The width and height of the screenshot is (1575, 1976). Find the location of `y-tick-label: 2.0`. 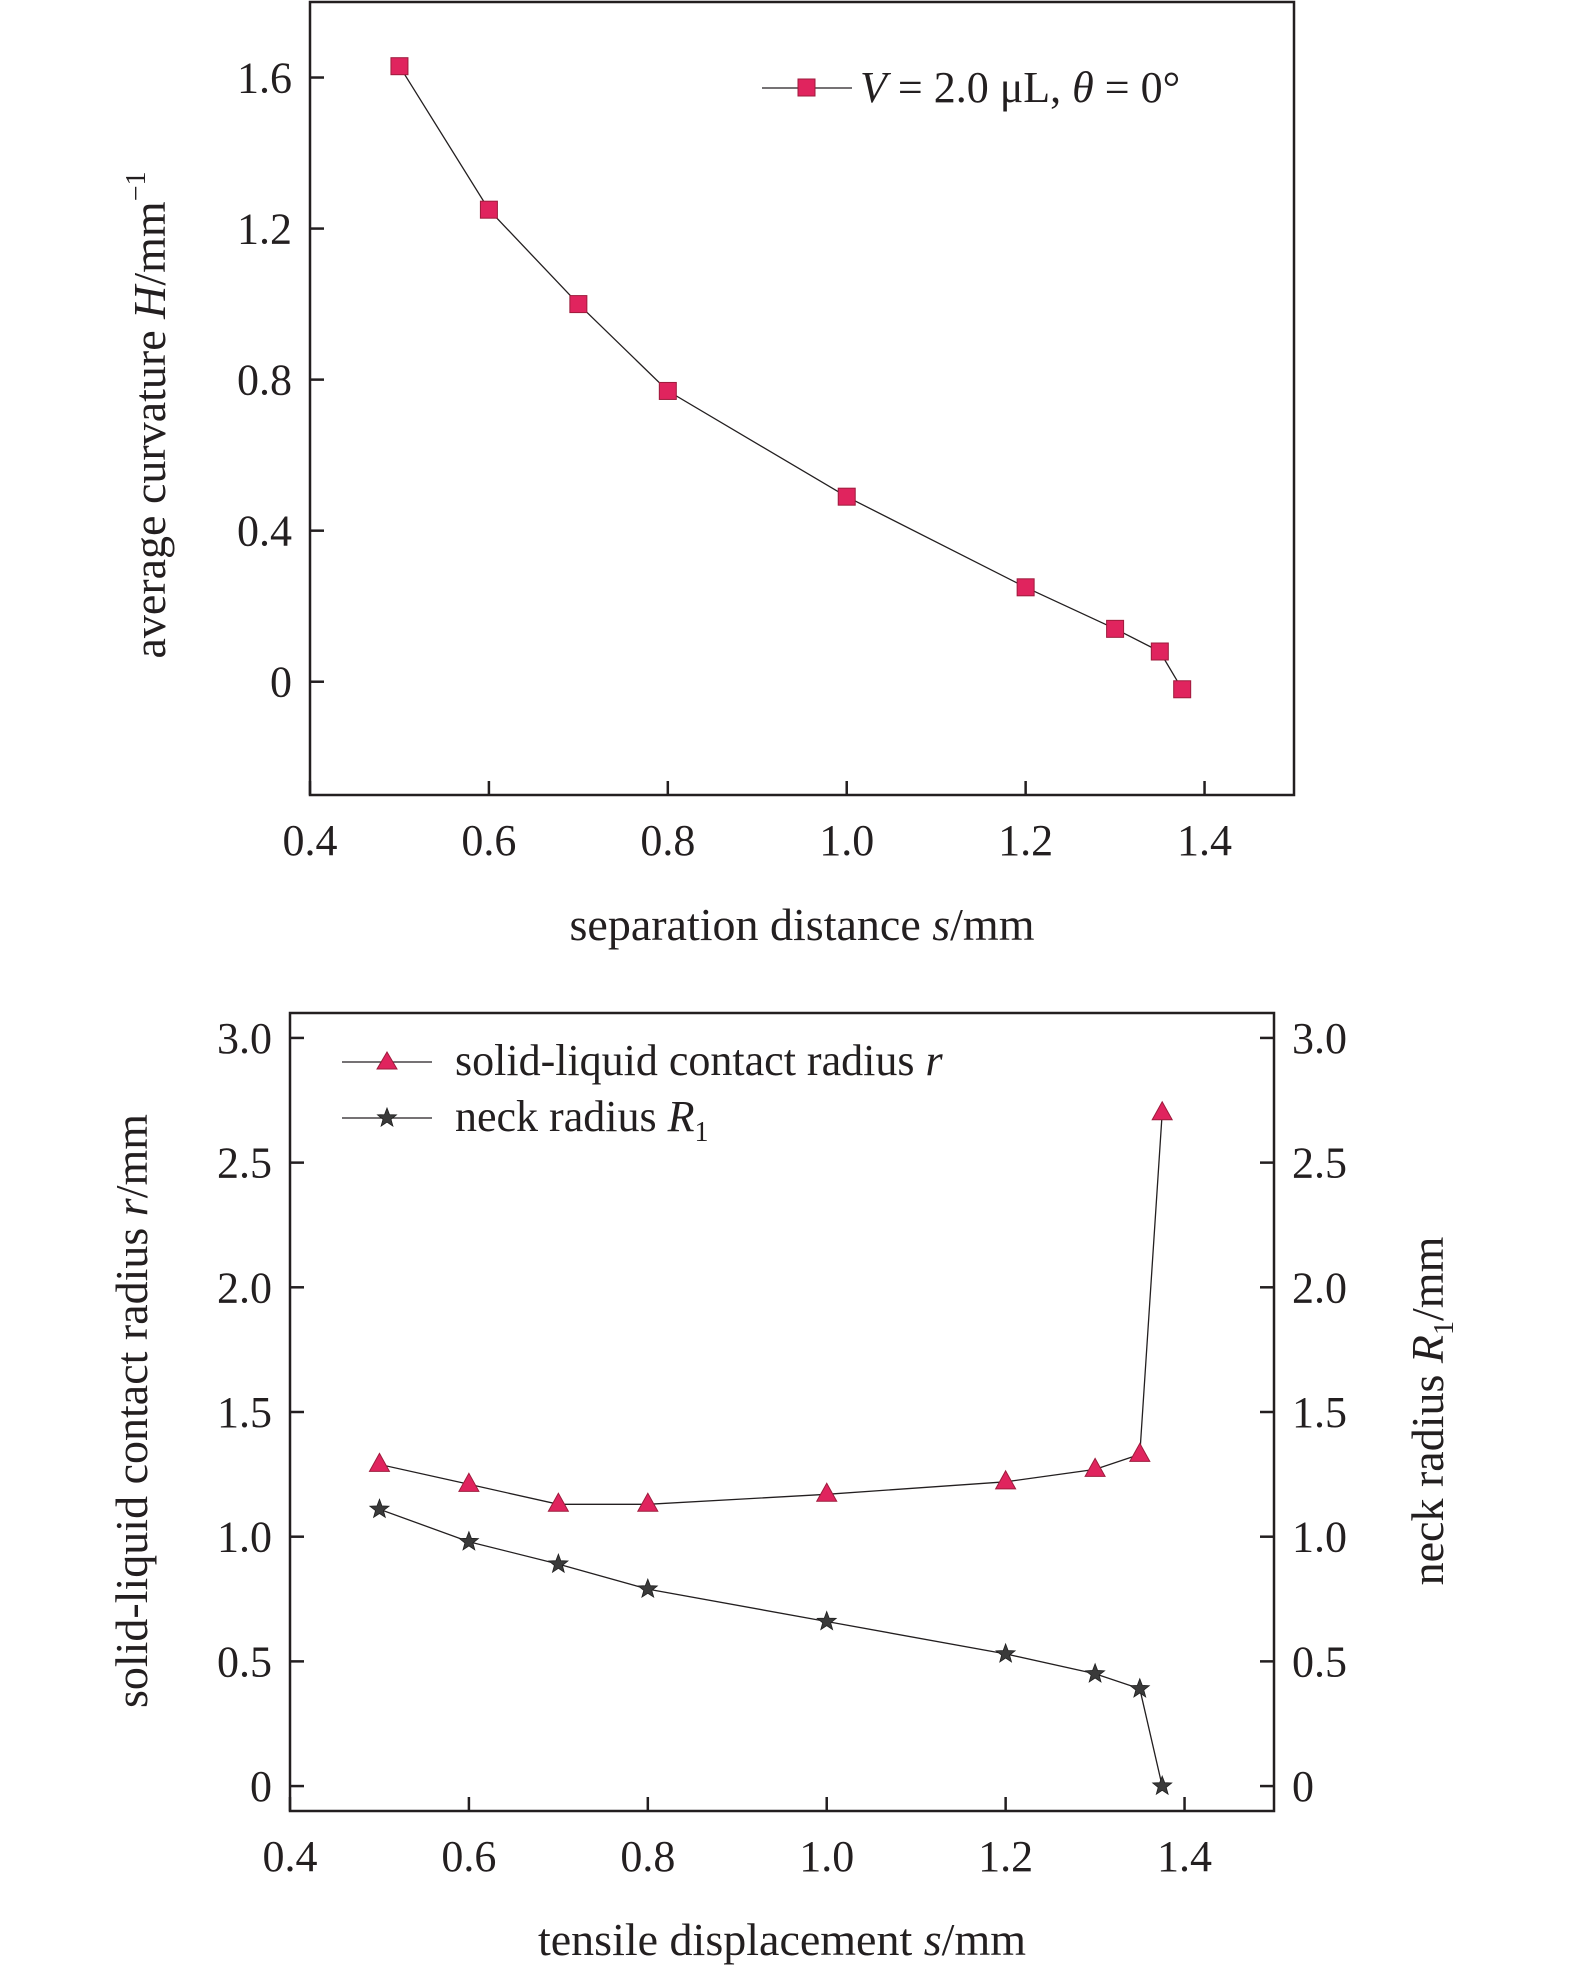

y-tick-label: 2.0 is located at coordinates (244, 1287).